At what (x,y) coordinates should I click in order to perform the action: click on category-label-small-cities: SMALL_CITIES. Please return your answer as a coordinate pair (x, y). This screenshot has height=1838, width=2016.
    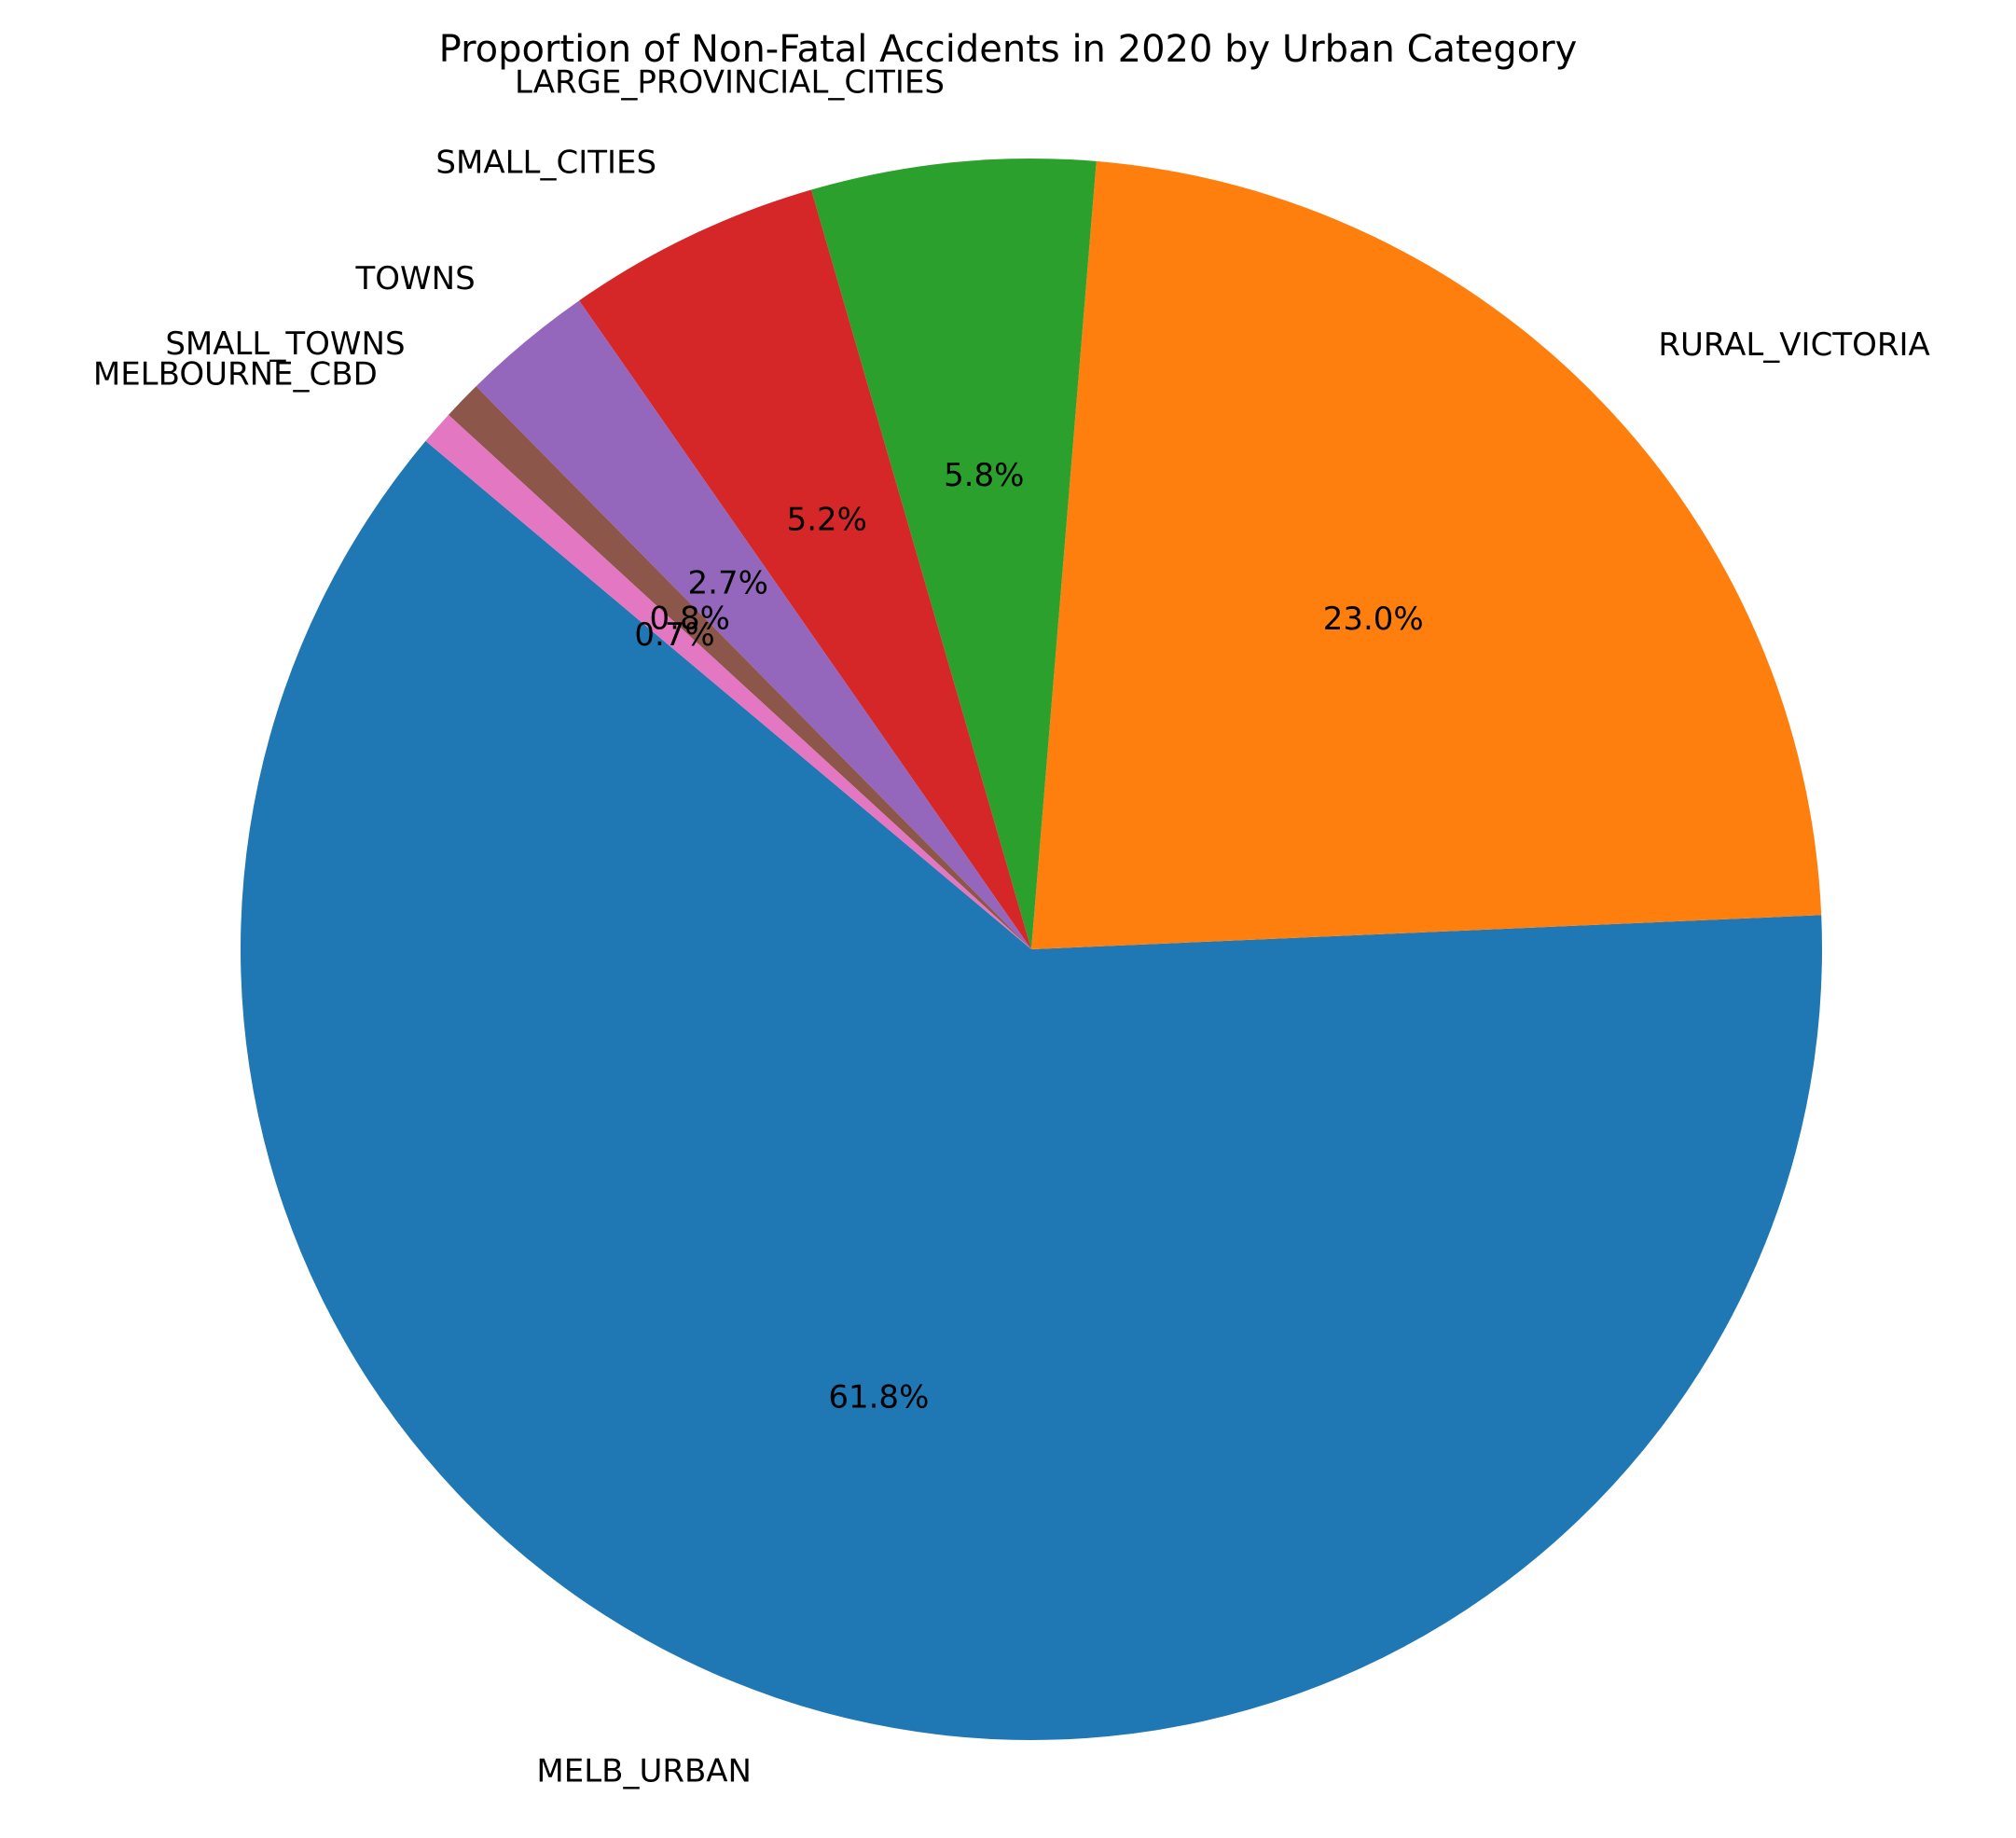
    Looking at the image, I should click on (546, 163).